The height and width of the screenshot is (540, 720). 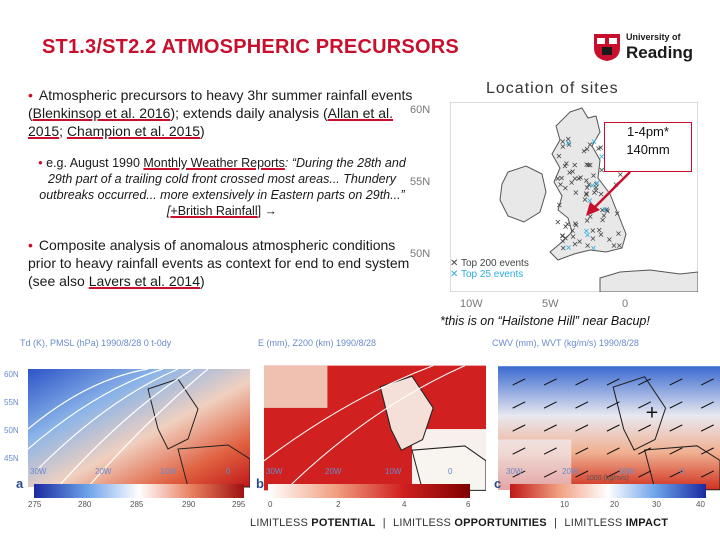 What do you see at coordinates (607, 478) in the screenshot?
I see `panel-c-vector-ref: 1000 (kg/m/s)` at bounding box center [607, 478].